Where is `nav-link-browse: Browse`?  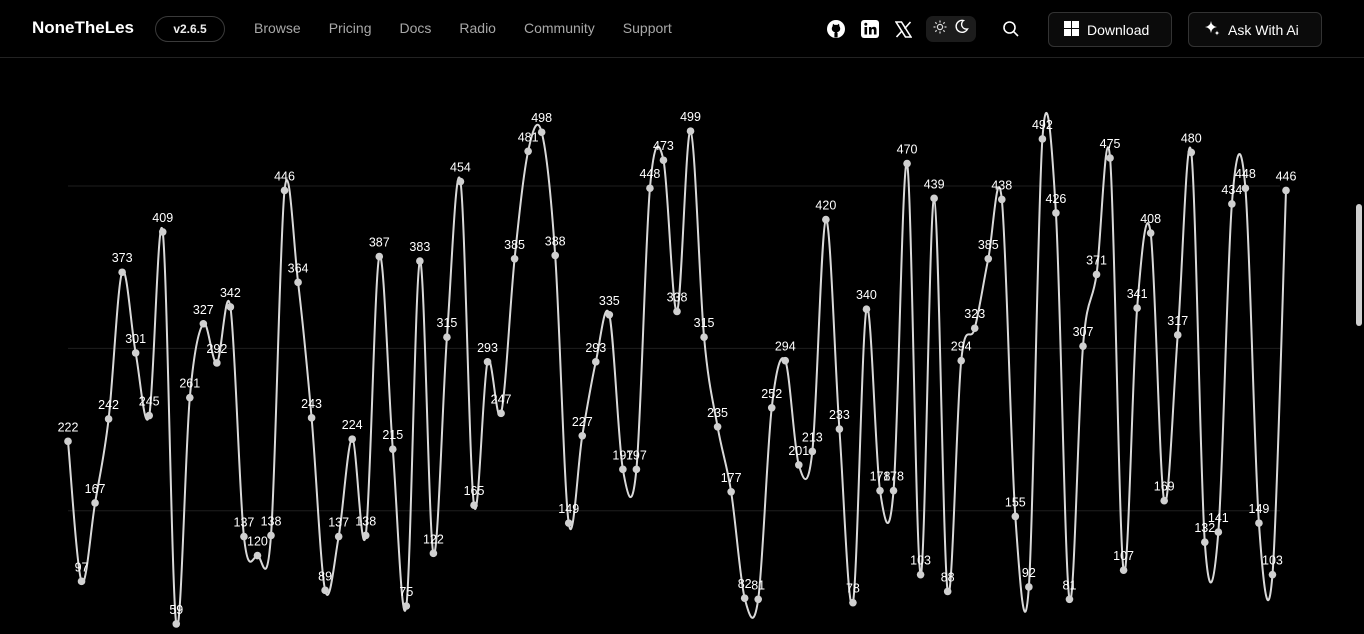 nav-link-browse: Browse is located at coordinates (277, 28).